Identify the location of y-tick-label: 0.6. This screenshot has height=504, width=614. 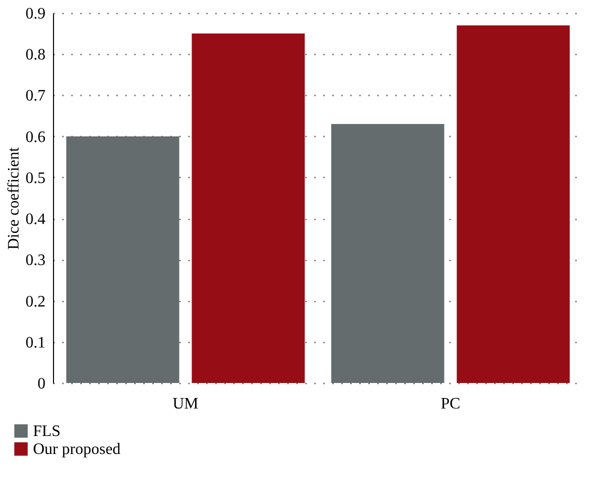
(36, 137).